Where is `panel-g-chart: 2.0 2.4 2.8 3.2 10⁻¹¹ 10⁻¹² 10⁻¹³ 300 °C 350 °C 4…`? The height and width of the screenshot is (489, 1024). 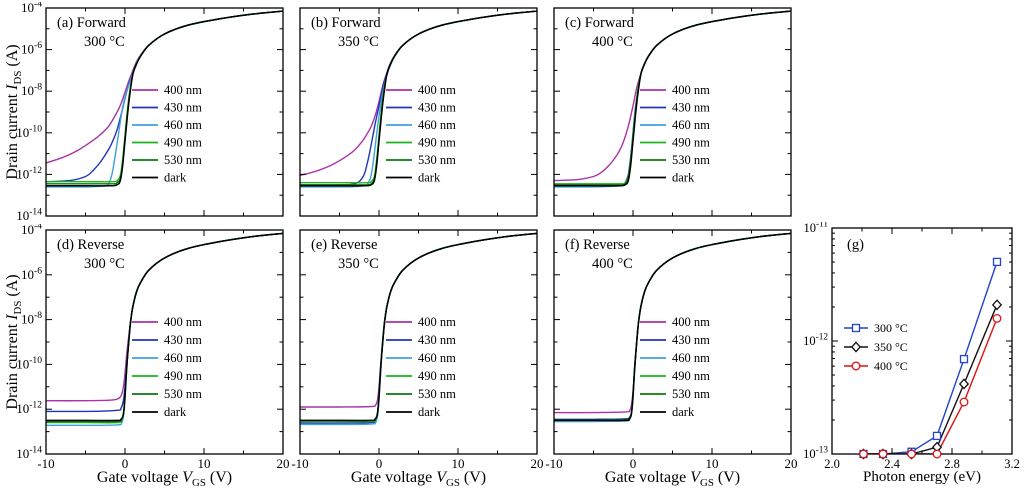
panel-g-chart: 2.0 2.4 2.8 3.2 10⁻¹¹ 10⁻¹² 10⁻¹³ 300 °C 350 °C 4… is located at coordinates (911, 346).